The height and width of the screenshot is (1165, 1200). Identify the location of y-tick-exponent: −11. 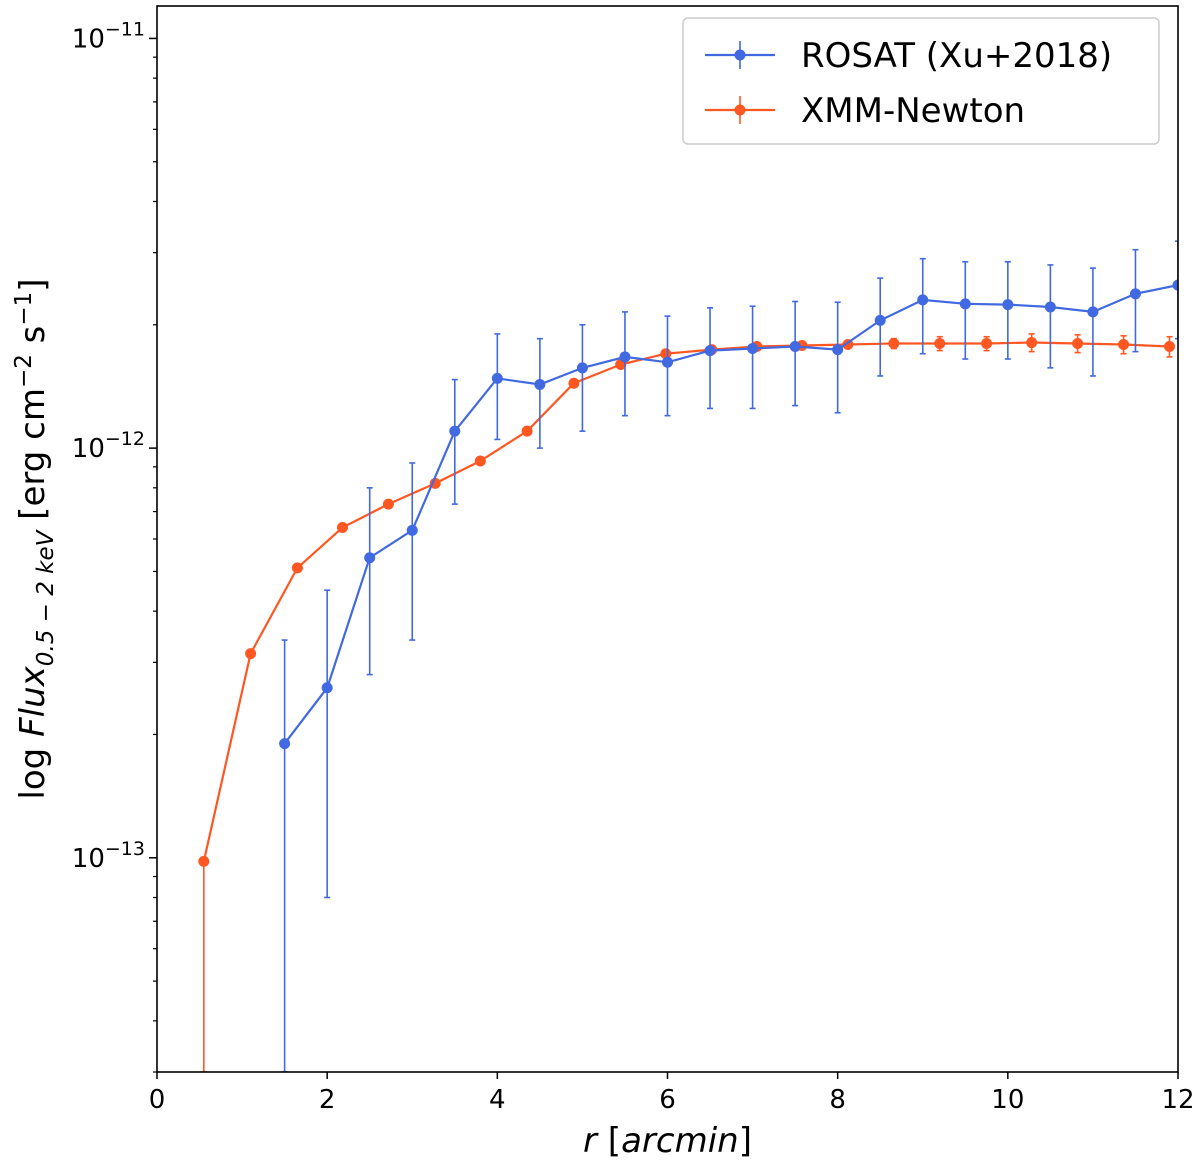
(125, 29).